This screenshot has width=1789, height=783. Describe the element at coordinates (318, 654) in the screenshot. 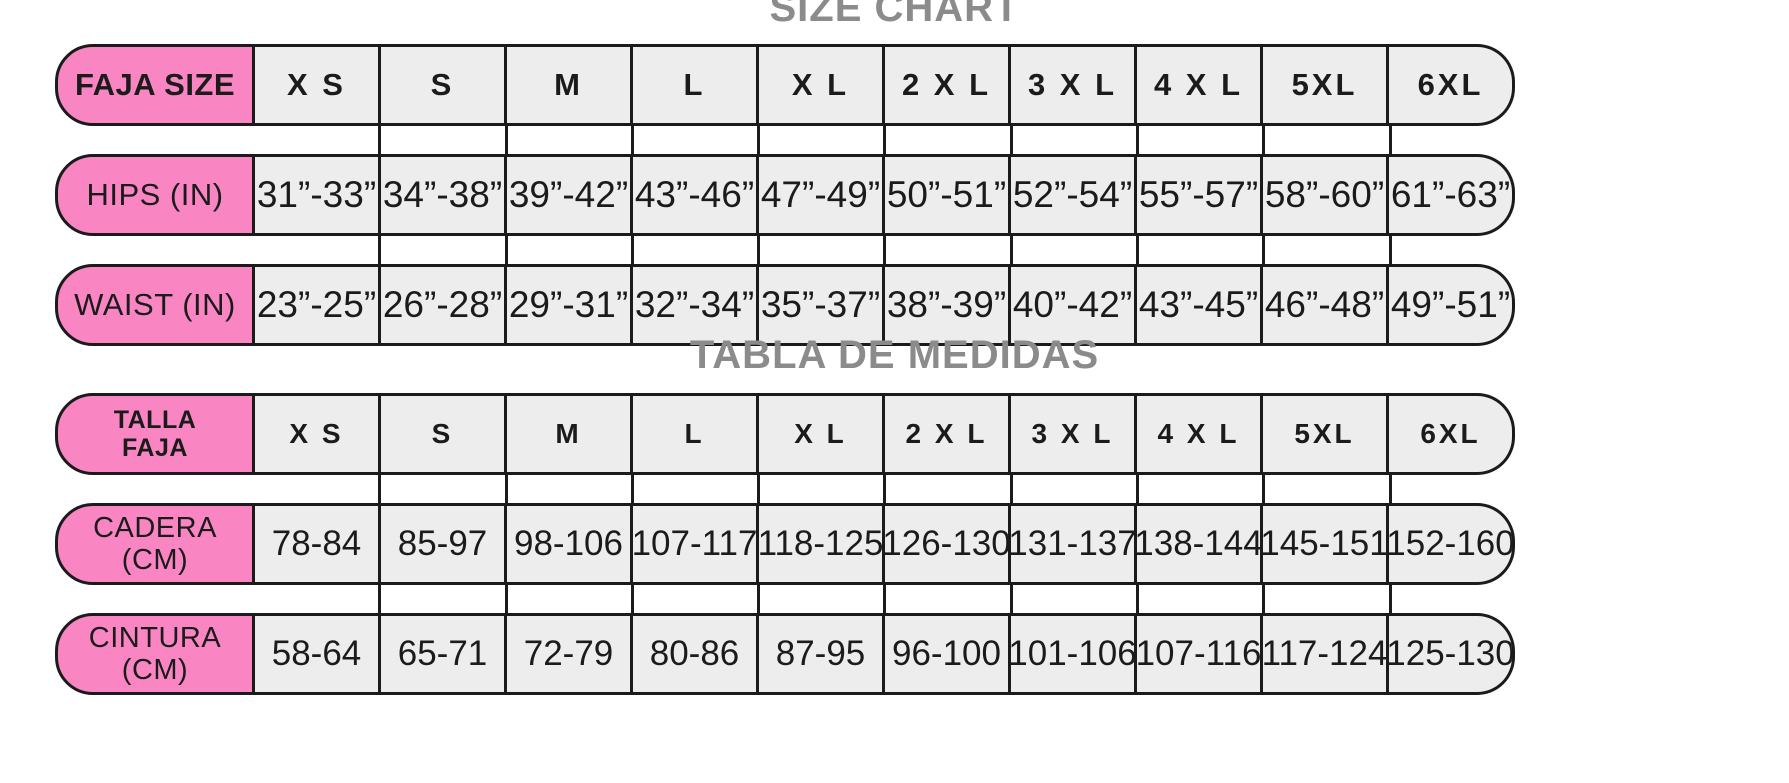

I see `cintura-xs: 58-64` at that location.